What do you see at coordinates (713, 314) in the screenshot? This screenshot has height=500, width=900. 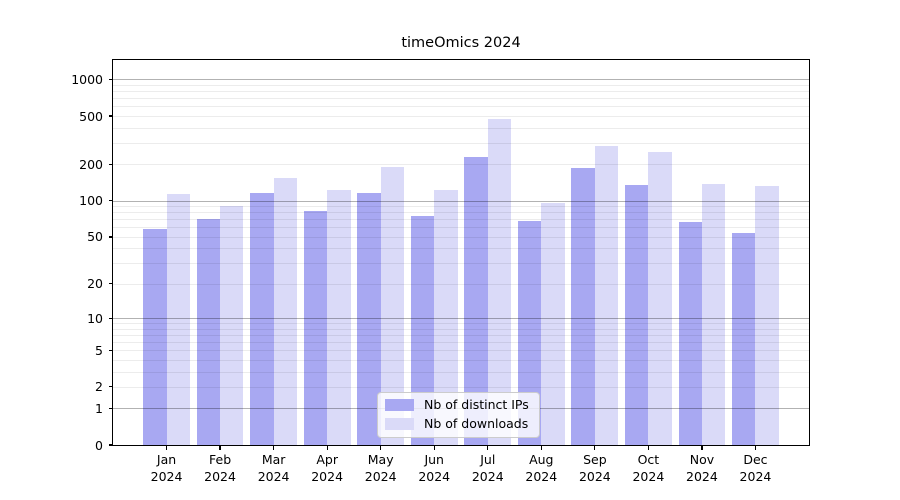 I see `bar-downloads-nov` at bounding box center [713, 314].